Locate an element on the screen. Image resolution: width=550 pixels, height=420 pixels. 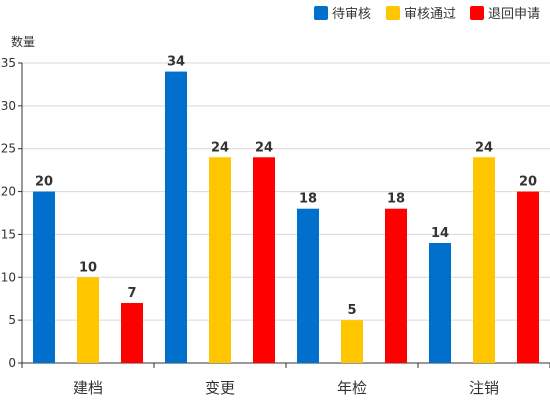
legend-item: 待审核 is located at coordinates (342, 14).